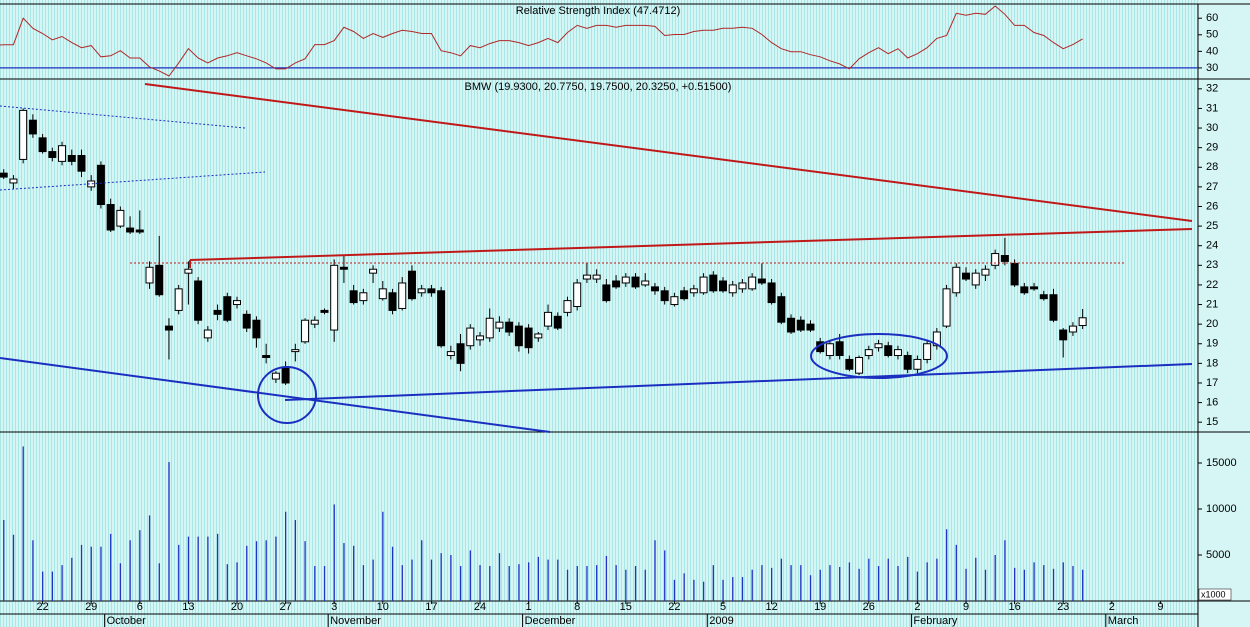 Image resolution: width=1250 pixels, height=627 pixels. I want to click on y-tick-label: 17, so click(1212, 383).